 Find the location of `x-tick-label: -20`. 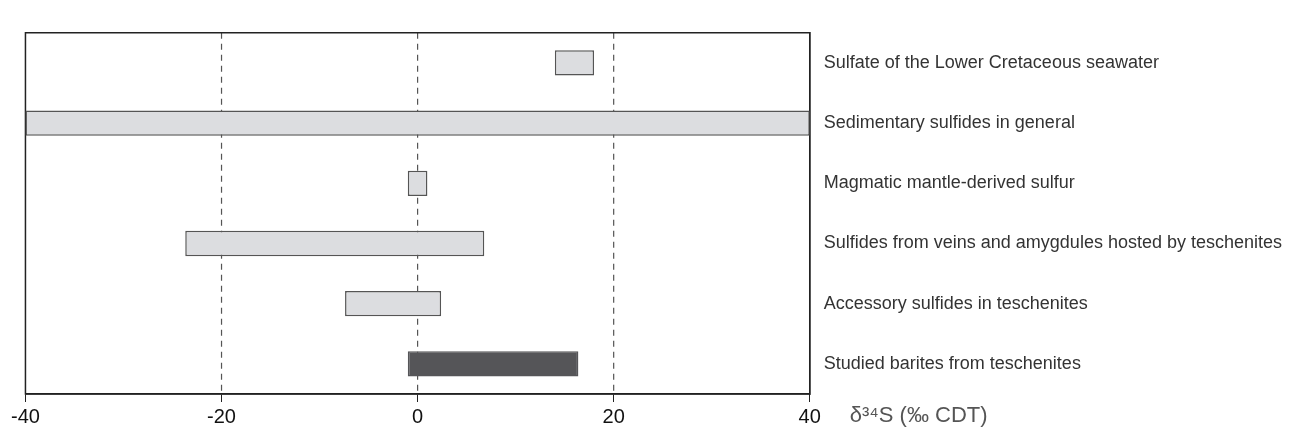

x-tick-label: -20 is located at coordinates (221, 415).